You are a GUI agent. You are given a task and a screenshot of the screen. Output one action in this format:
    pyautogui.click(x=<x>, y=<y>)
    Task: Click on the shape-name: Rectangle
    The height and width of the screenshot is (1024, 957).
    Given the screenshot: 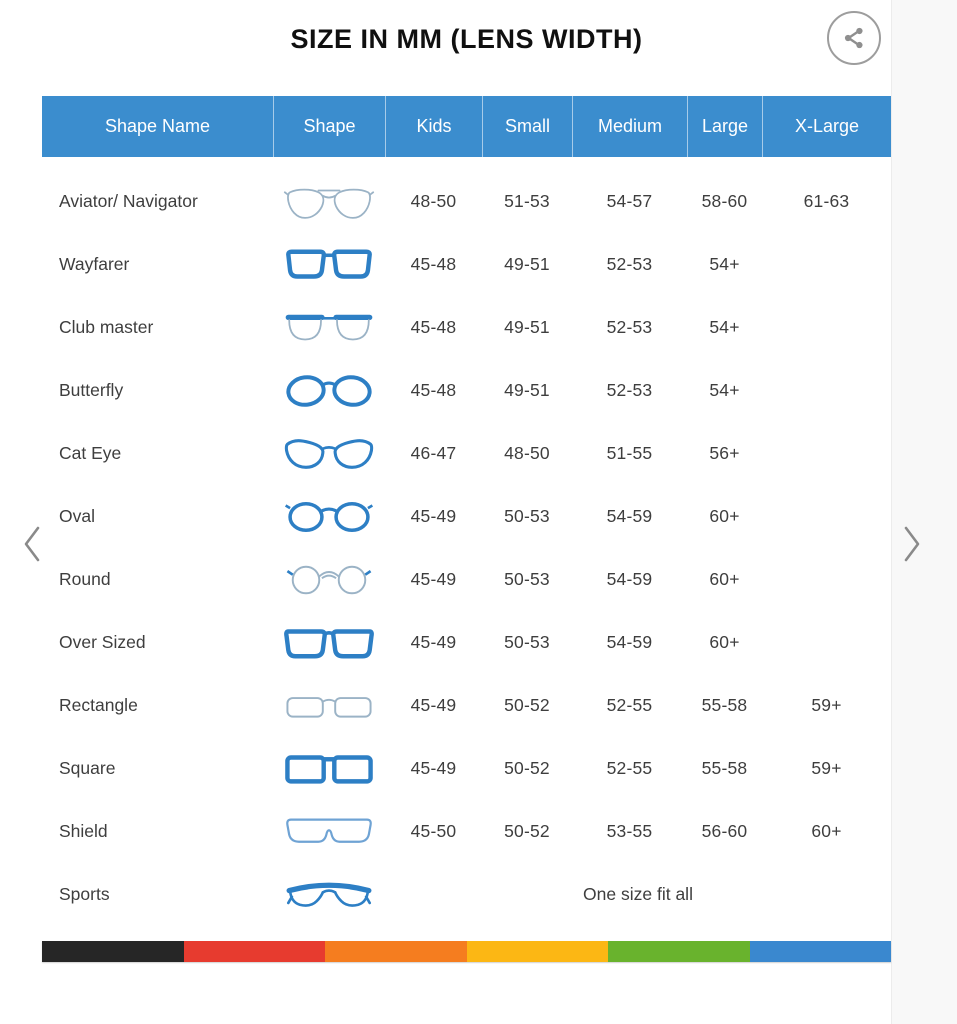 What is the action you would take?
    pyautogui.click(x=98, y=705)
    